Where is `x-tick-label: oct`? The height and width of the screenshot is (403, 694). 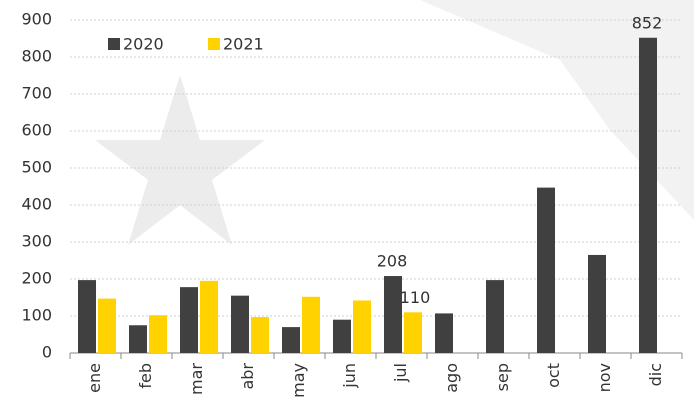
x-tick-label: oct is located at coordinates (553, 375).